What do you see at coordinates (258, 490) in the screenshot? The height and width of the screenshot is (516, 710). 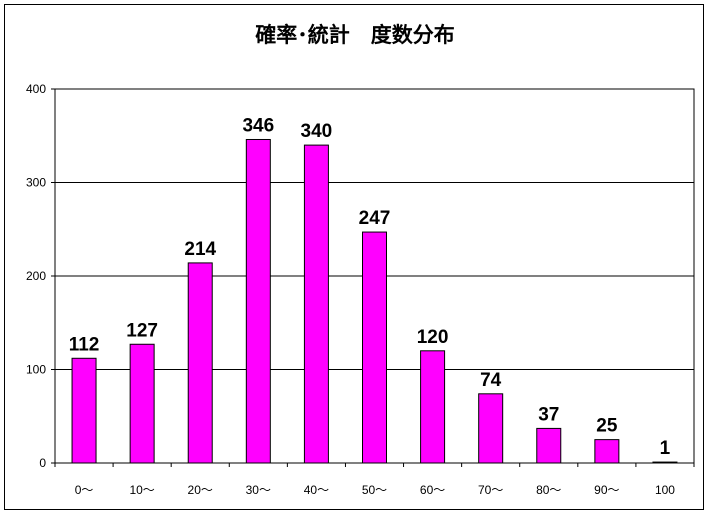 I see `x-tick-label: 30～` at bounding box center [258, 490].